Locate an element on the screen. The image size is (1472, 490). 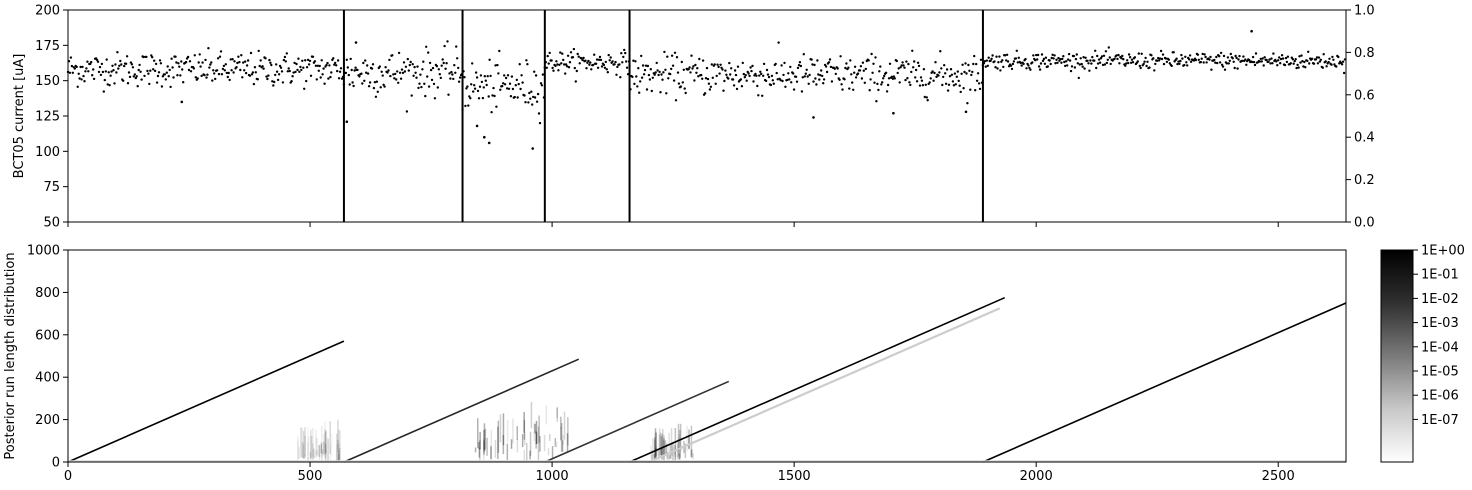
bottom-y-axis-title: Posterior run length distribution is located at coordinates (10, 355).